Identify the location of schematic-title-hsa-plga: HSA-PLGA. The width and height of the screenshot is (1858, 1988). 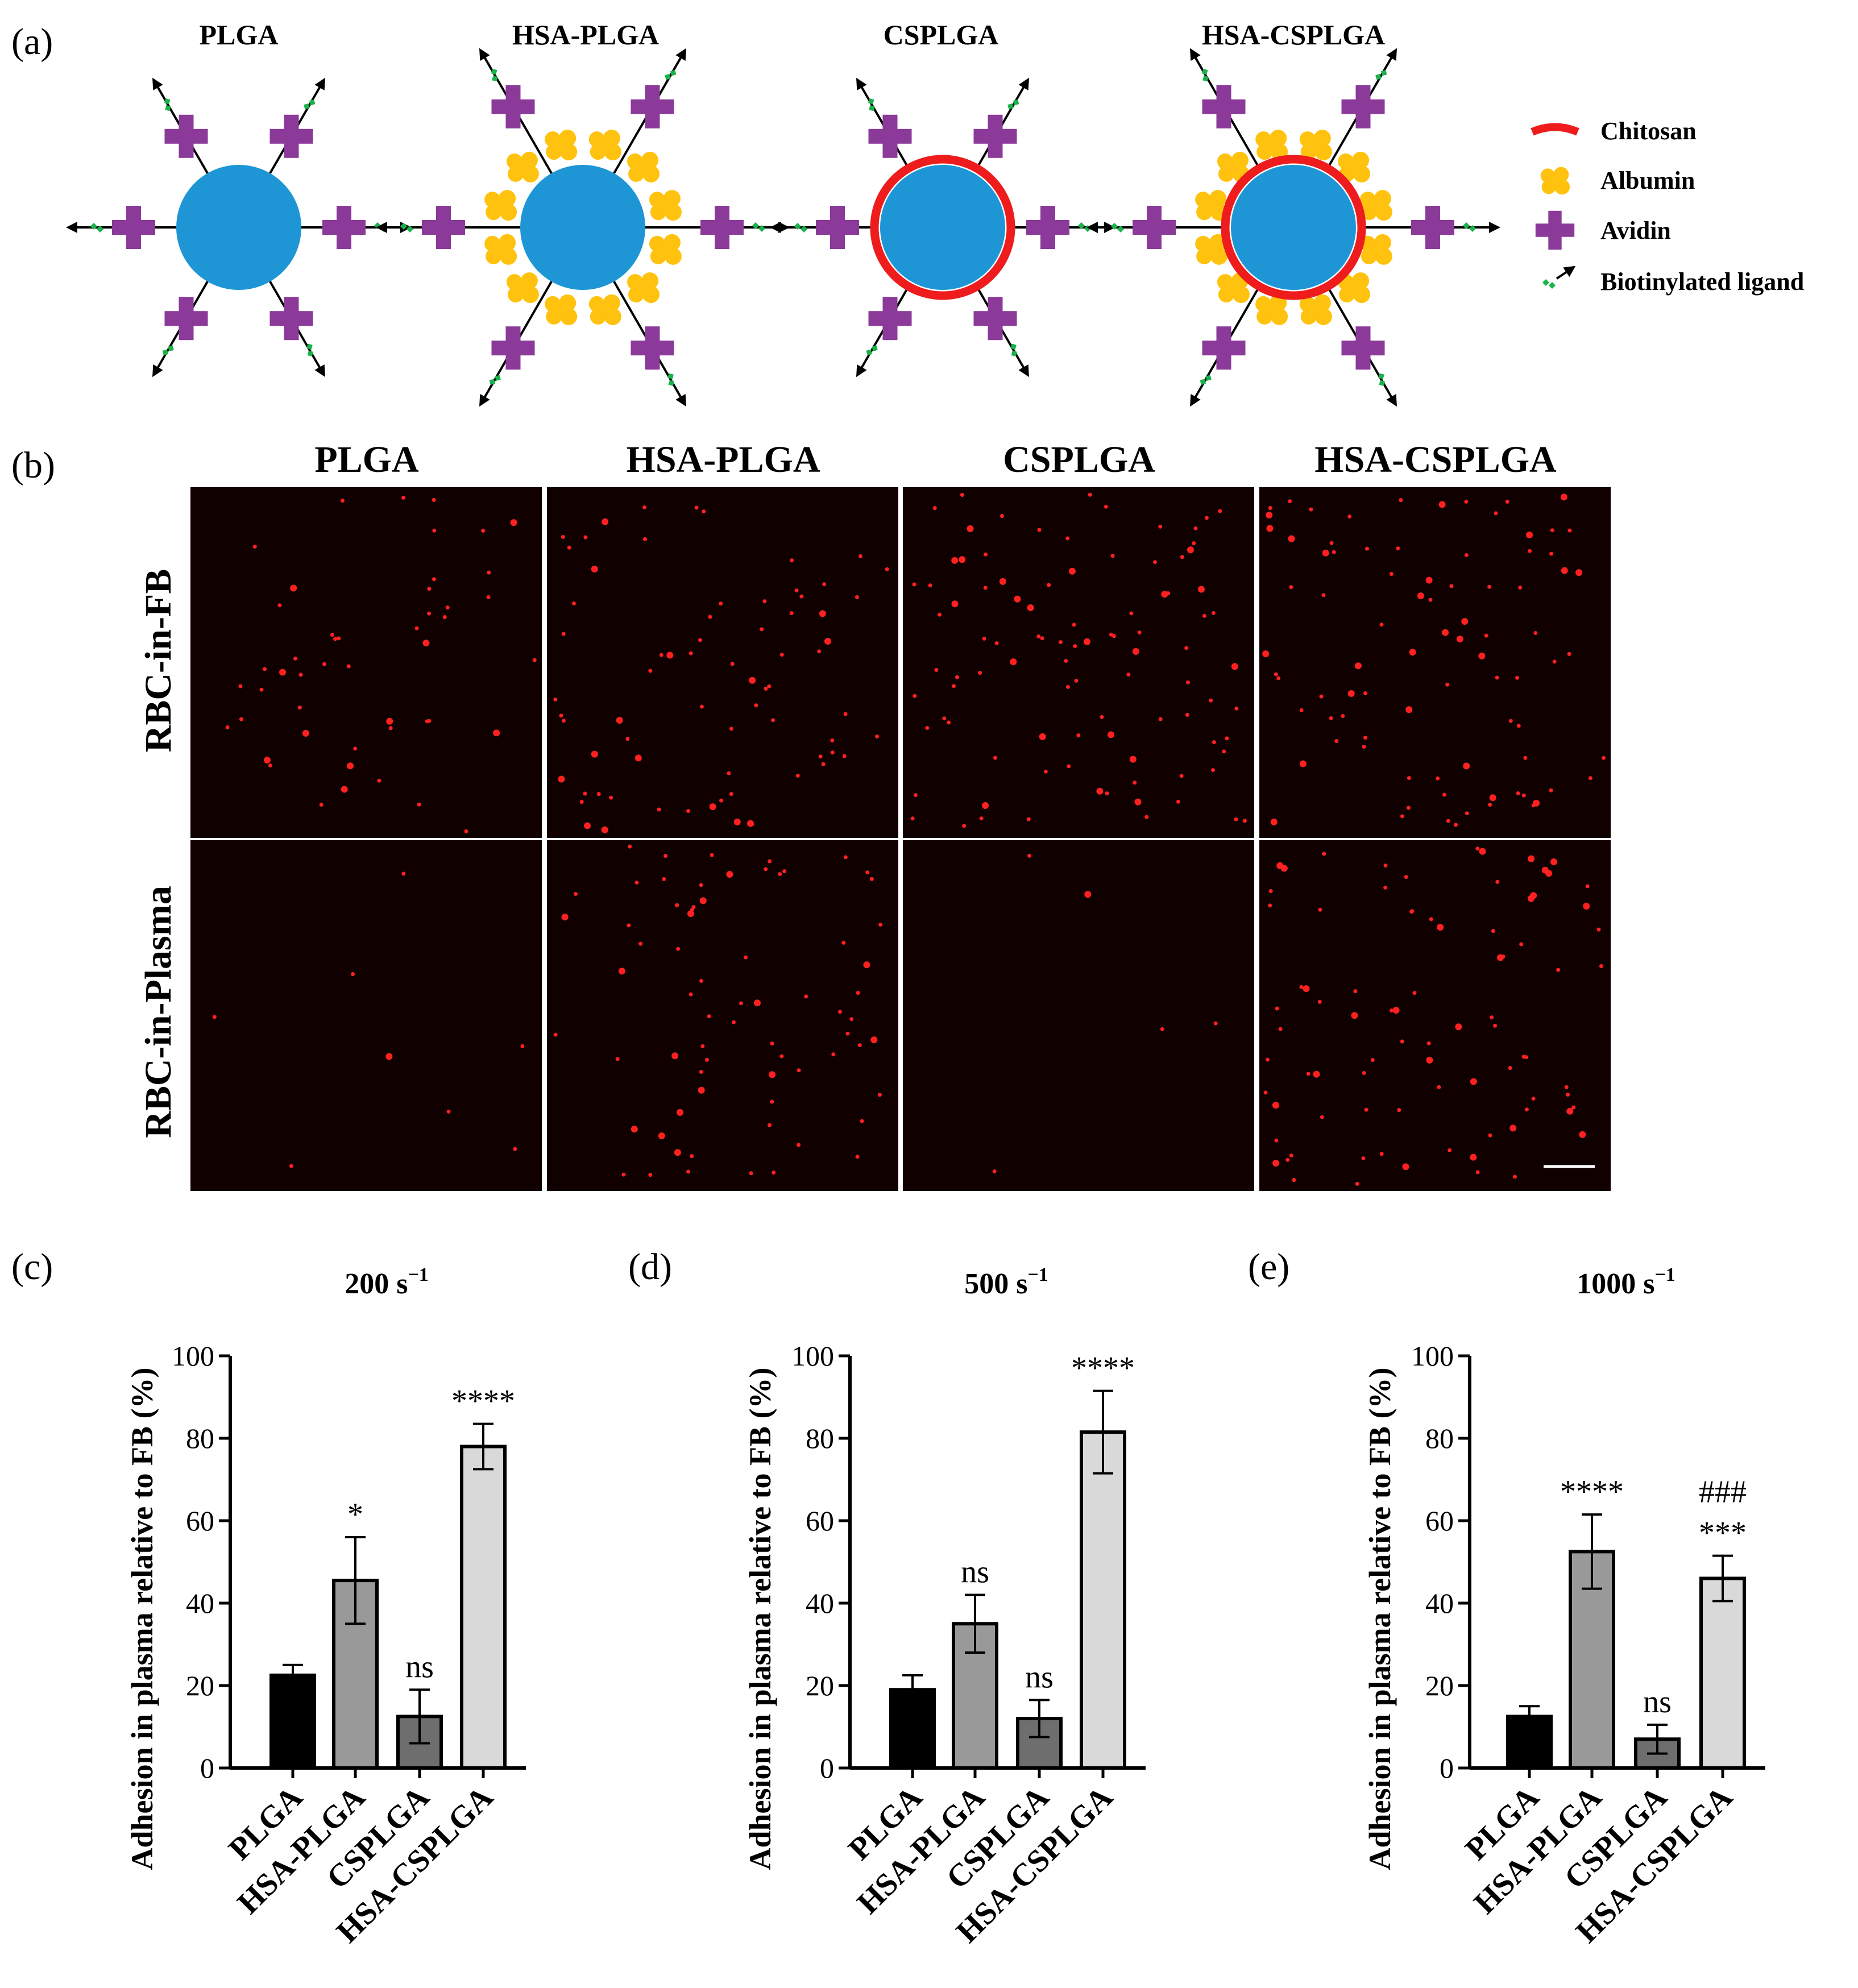
(585, 35).